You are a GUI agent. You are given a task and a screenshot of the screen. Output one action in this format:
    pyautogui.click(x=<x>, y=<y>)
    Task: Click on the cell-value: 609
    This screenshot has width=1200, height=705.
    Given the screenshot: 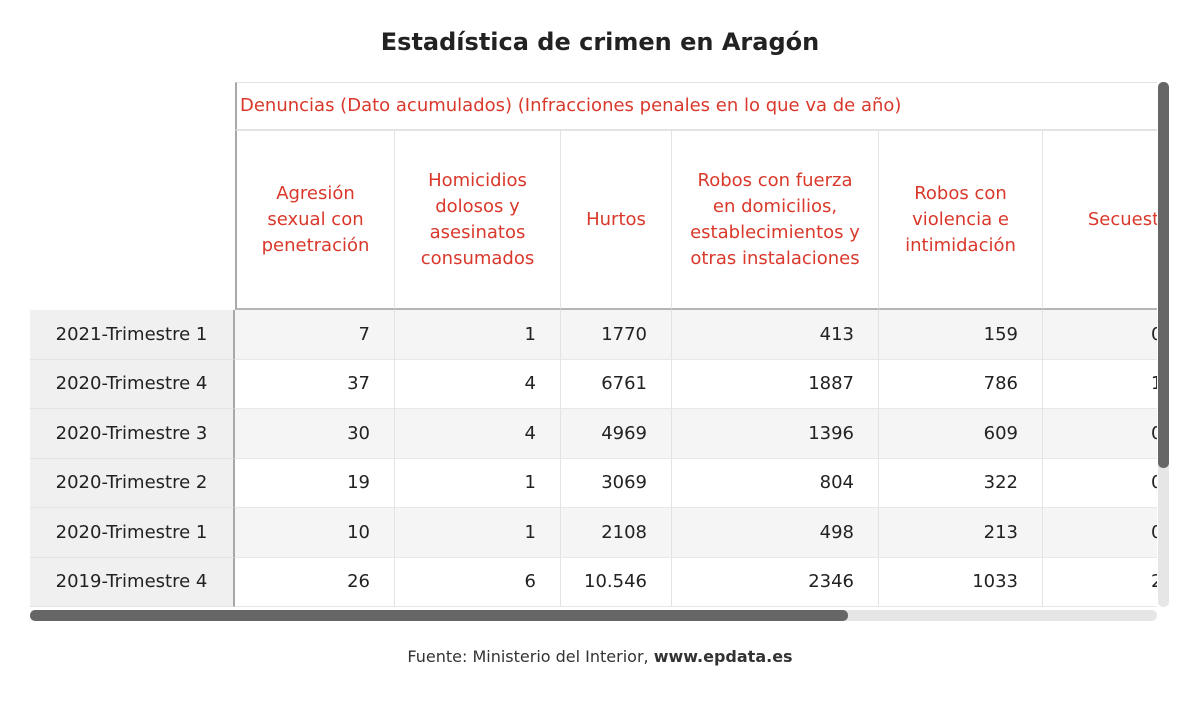 What is the action you would take?
    pyautogui.click(x=961, y=434)
    